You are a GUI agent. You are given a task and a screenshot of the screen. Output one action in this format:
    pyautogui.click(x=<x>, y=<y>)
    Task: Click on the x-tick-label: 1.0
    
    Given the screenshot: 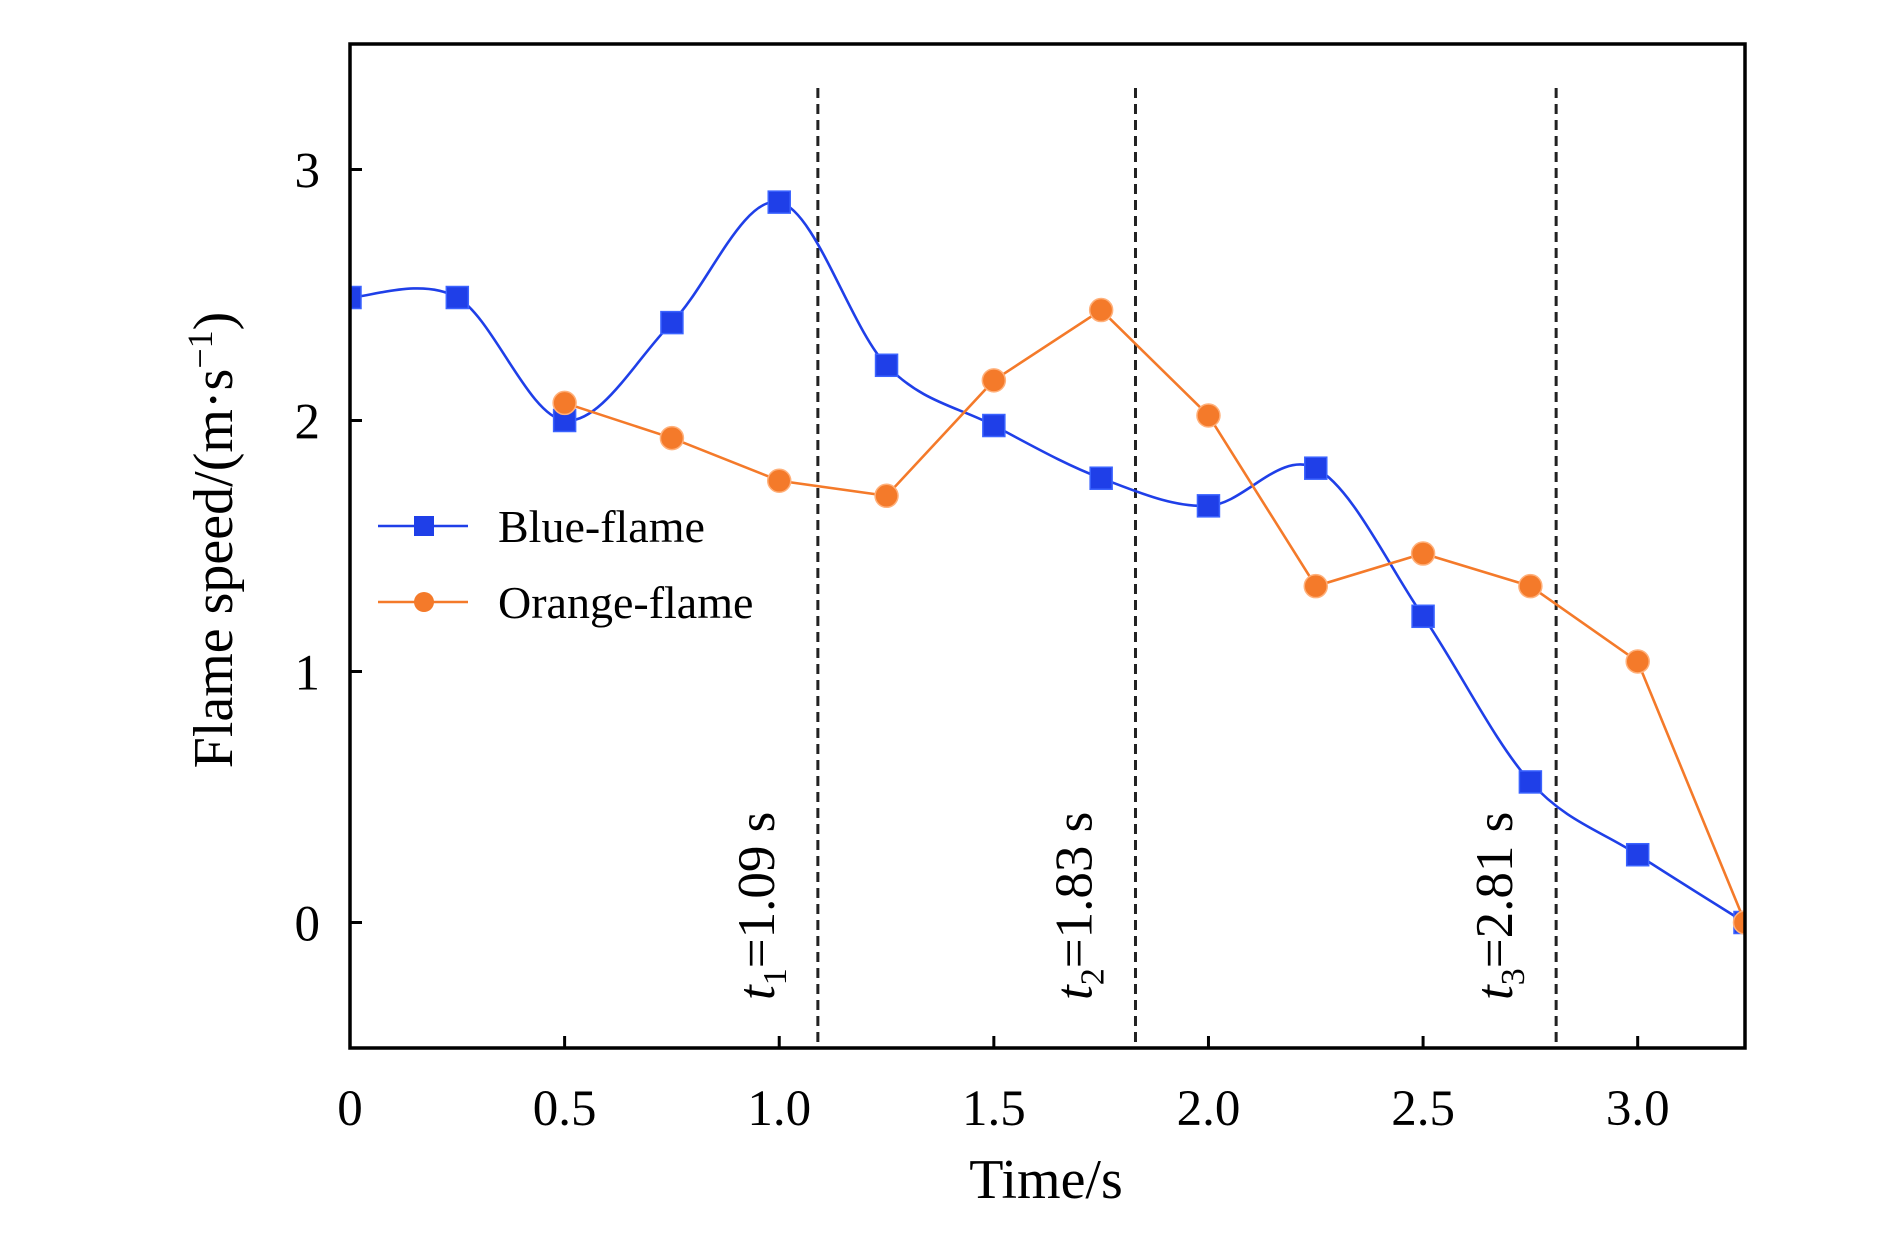 What is the action you would take?
    pyautogui.click(x=779, y=1109)
    